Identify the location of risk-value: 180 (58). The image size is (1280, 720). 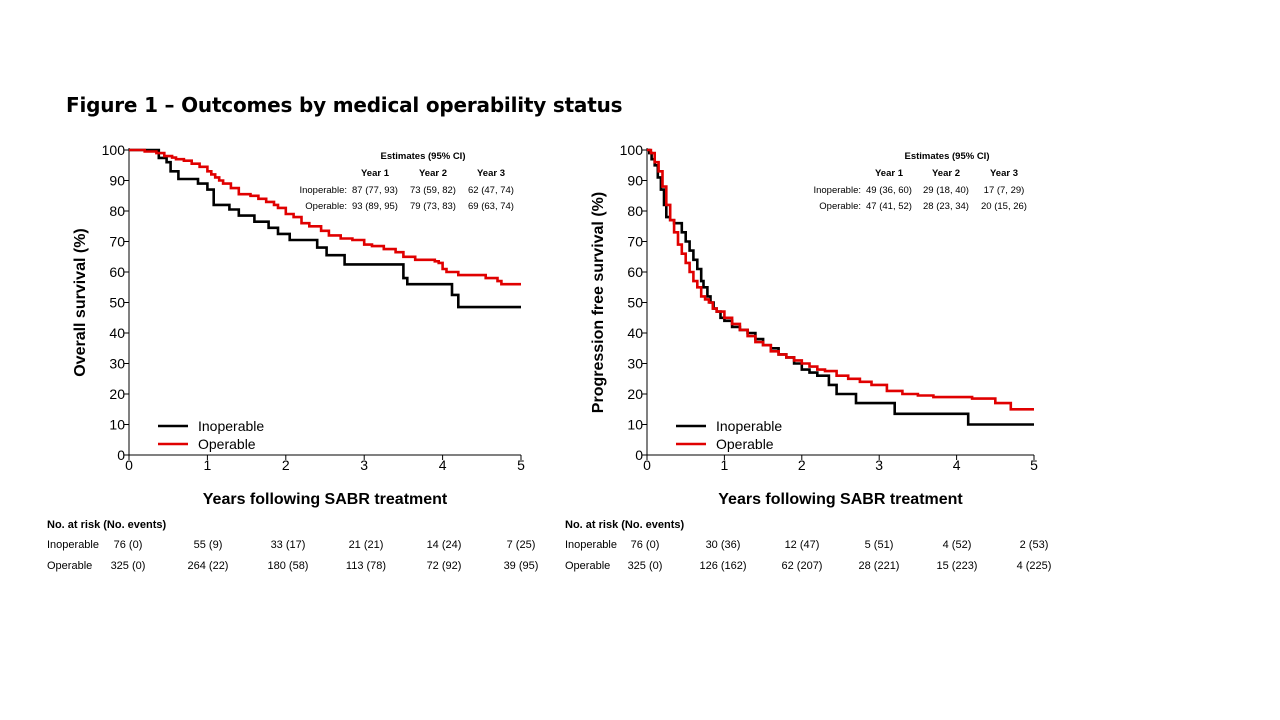
(288, 566).